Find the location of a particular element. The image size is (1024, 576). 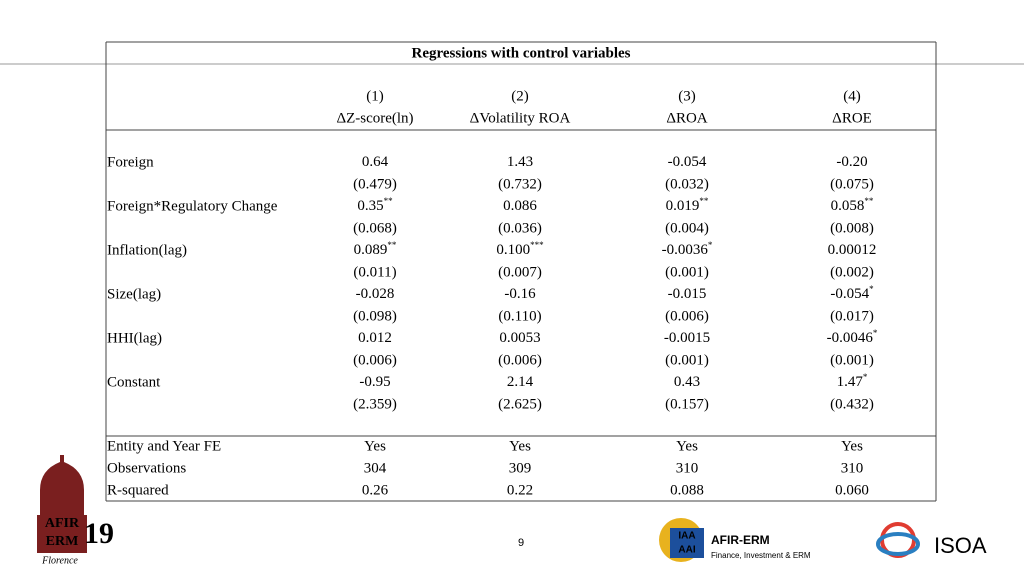

estimate: 0.012 is located at coordinates (375, 338).